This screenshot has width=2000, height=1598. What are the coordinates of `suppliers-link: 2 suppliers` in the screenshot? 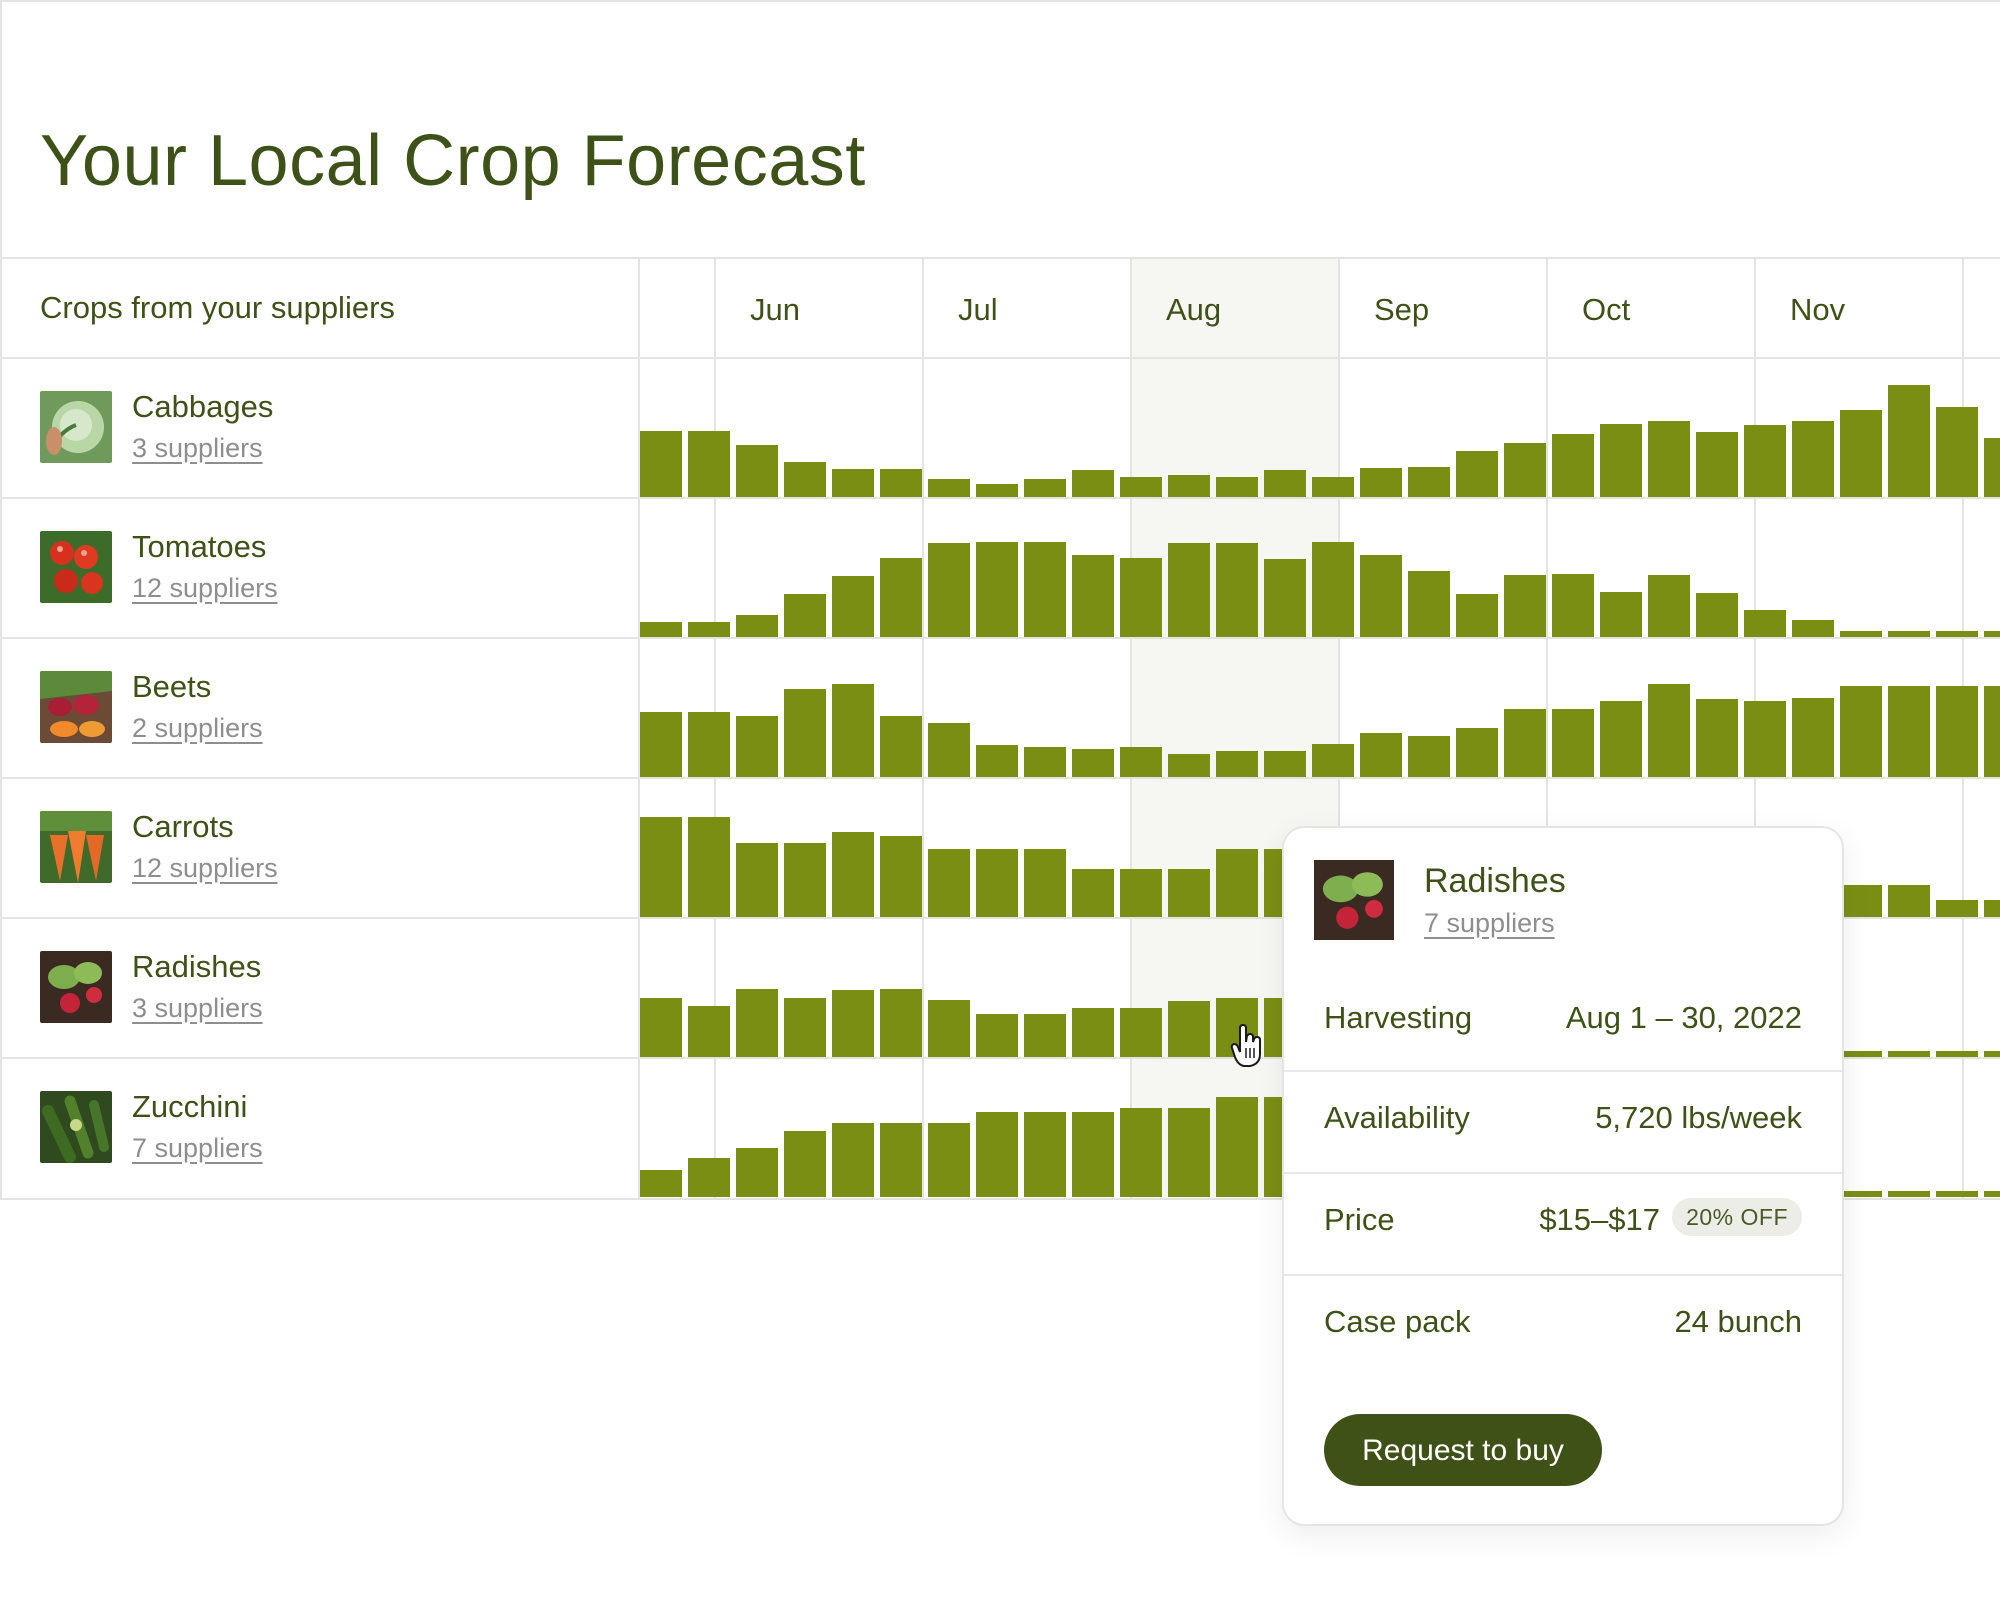 It's located at (197, 728).